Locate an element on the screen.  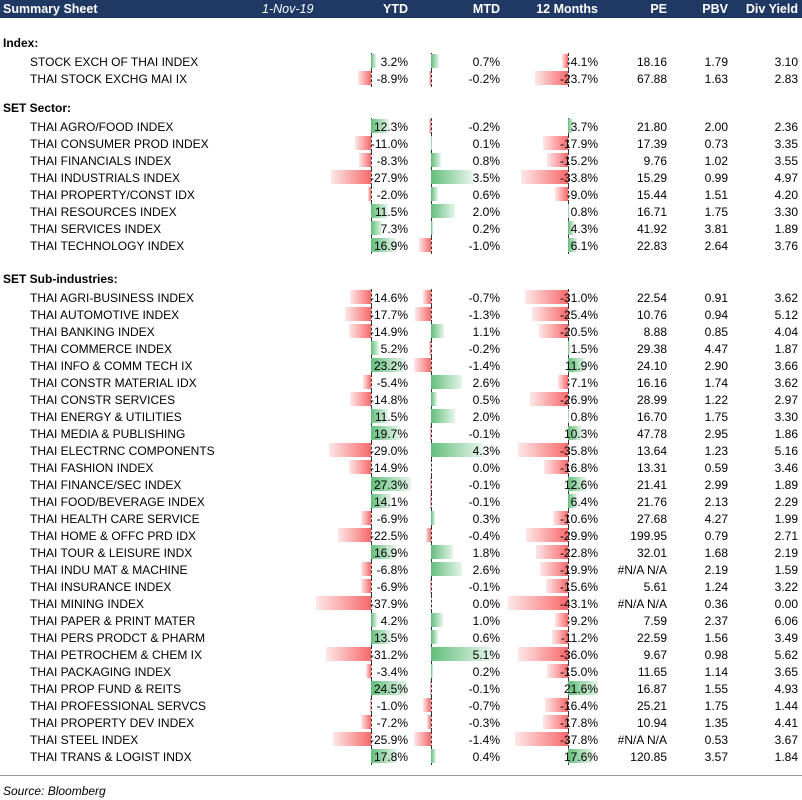
div-yield-value: 3.76 is located at coordinates (786, 246).